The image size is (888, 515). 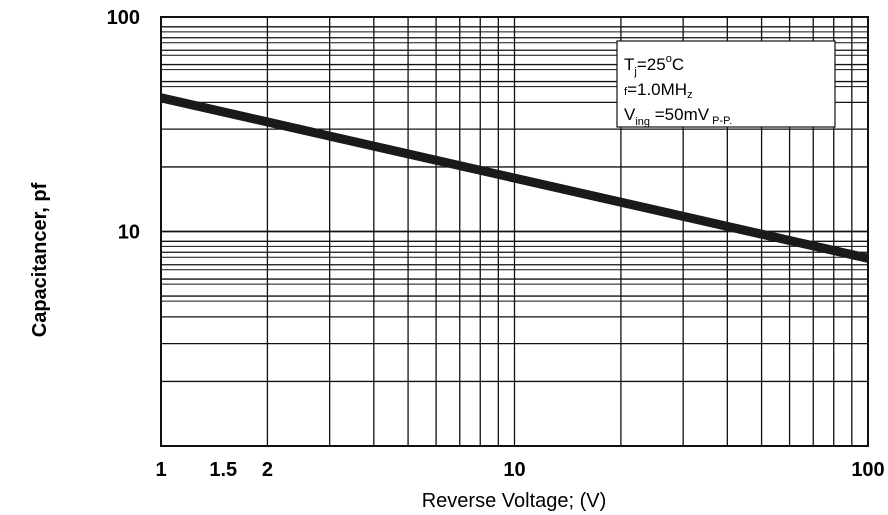 What do you see at coordinates (630, 114) in the screenshot?
I see `condition-v-symbol: V` at bounding box center [630, 114].